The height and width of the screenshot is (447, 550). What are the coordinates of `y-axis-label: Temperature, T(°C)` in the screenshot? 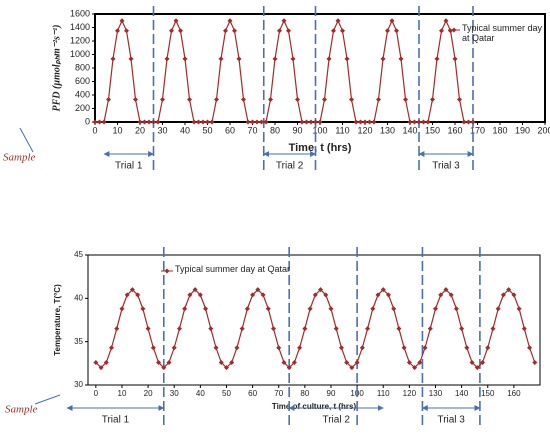 It's located at (57, 320).